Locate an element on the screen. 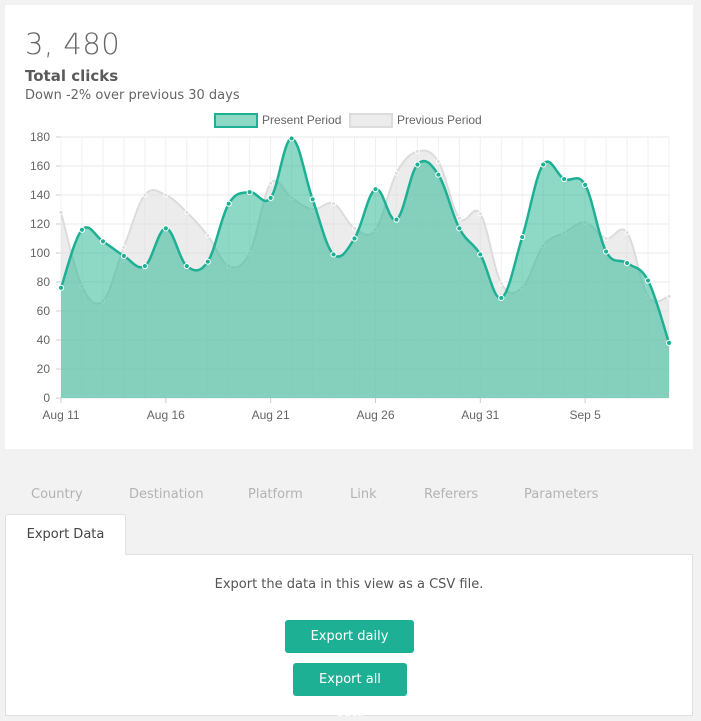 The image size is (701, 721). tab-destination: Destination is located at coordinates (166, 494).